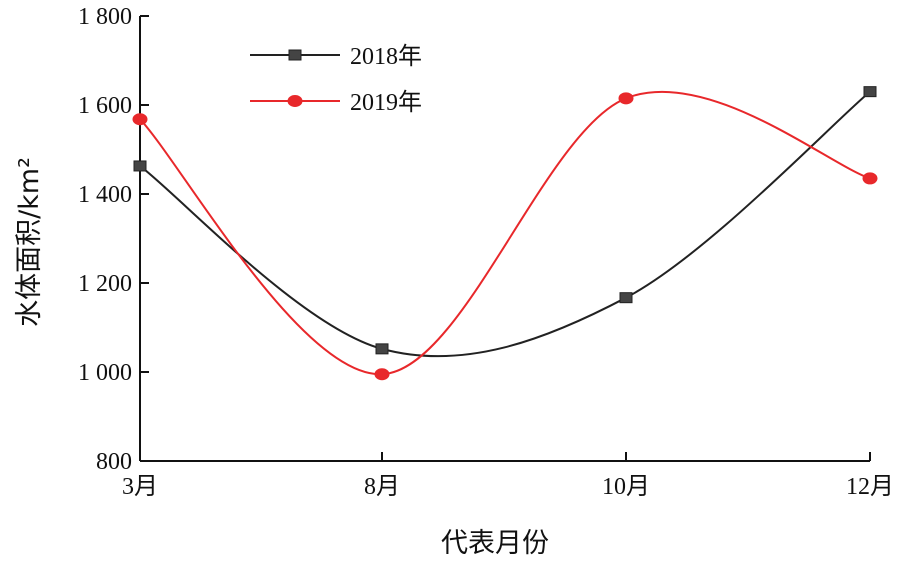  Describe the element at coordinates (105, 195) in the screenshot. I see `y-tick-label: 1 400` at that location.